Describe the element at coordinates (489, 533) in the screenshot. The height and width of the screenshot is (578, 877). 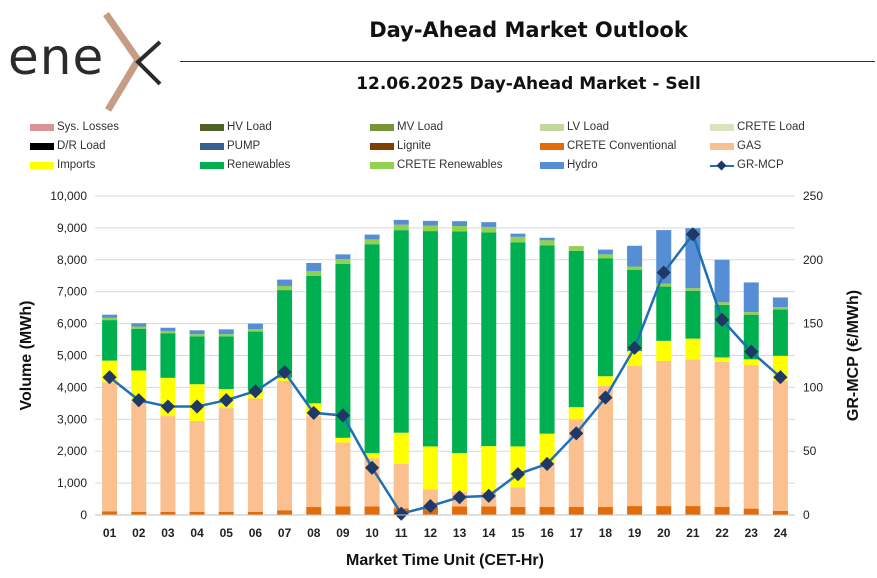
I see `x-tick-label: 14` at that location.